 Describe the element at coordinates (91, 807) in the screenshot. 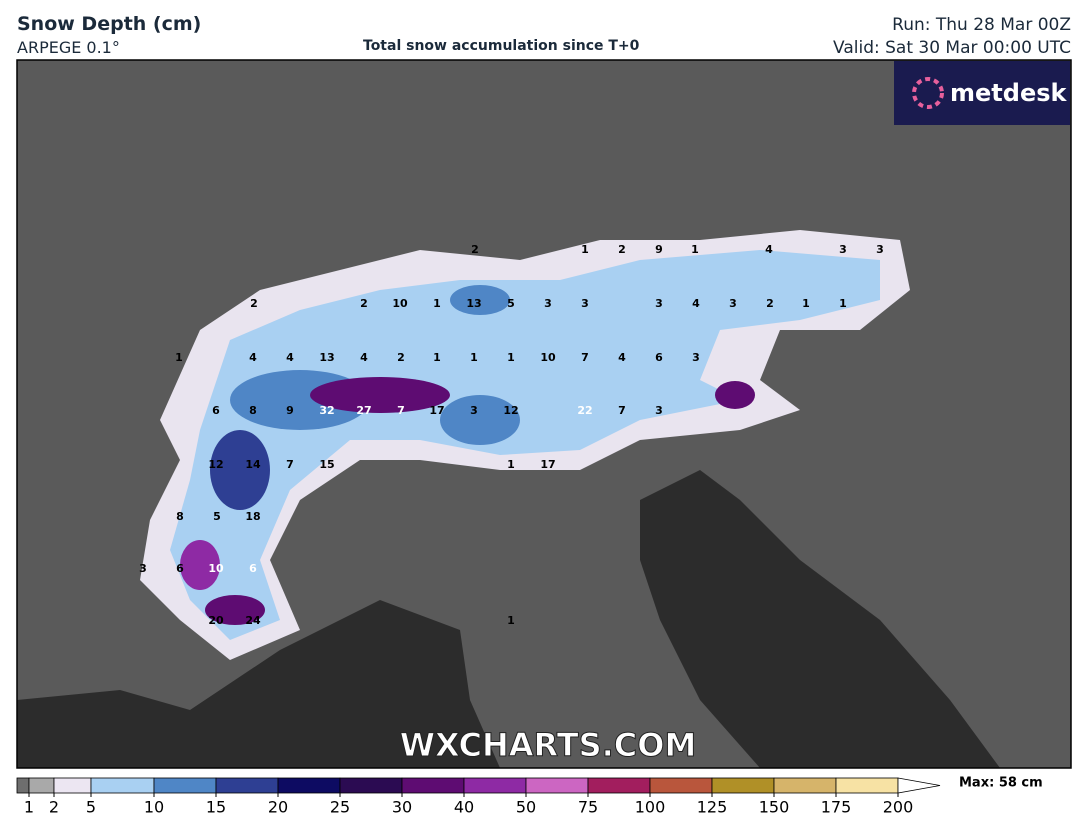

I see `legend-label: 5` at that location.